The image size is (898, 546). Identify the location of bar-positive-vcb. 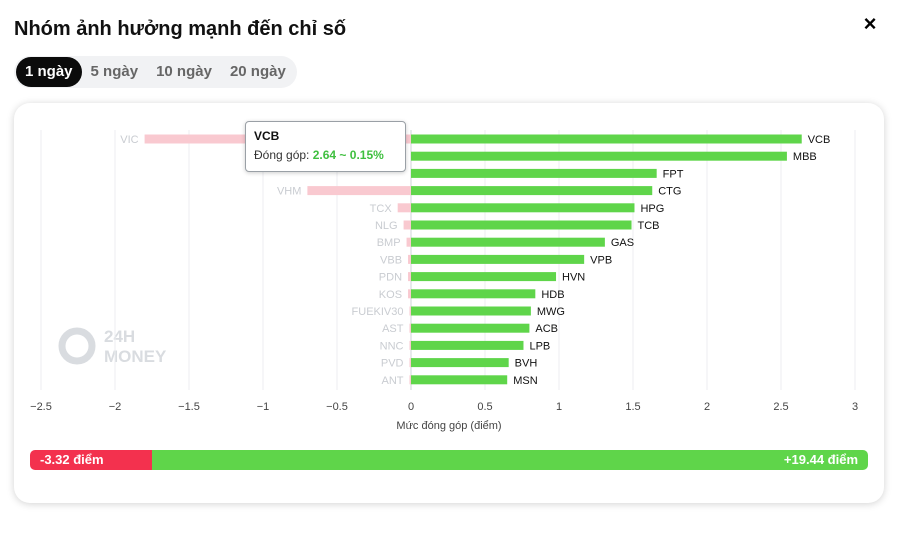
(606, 139).